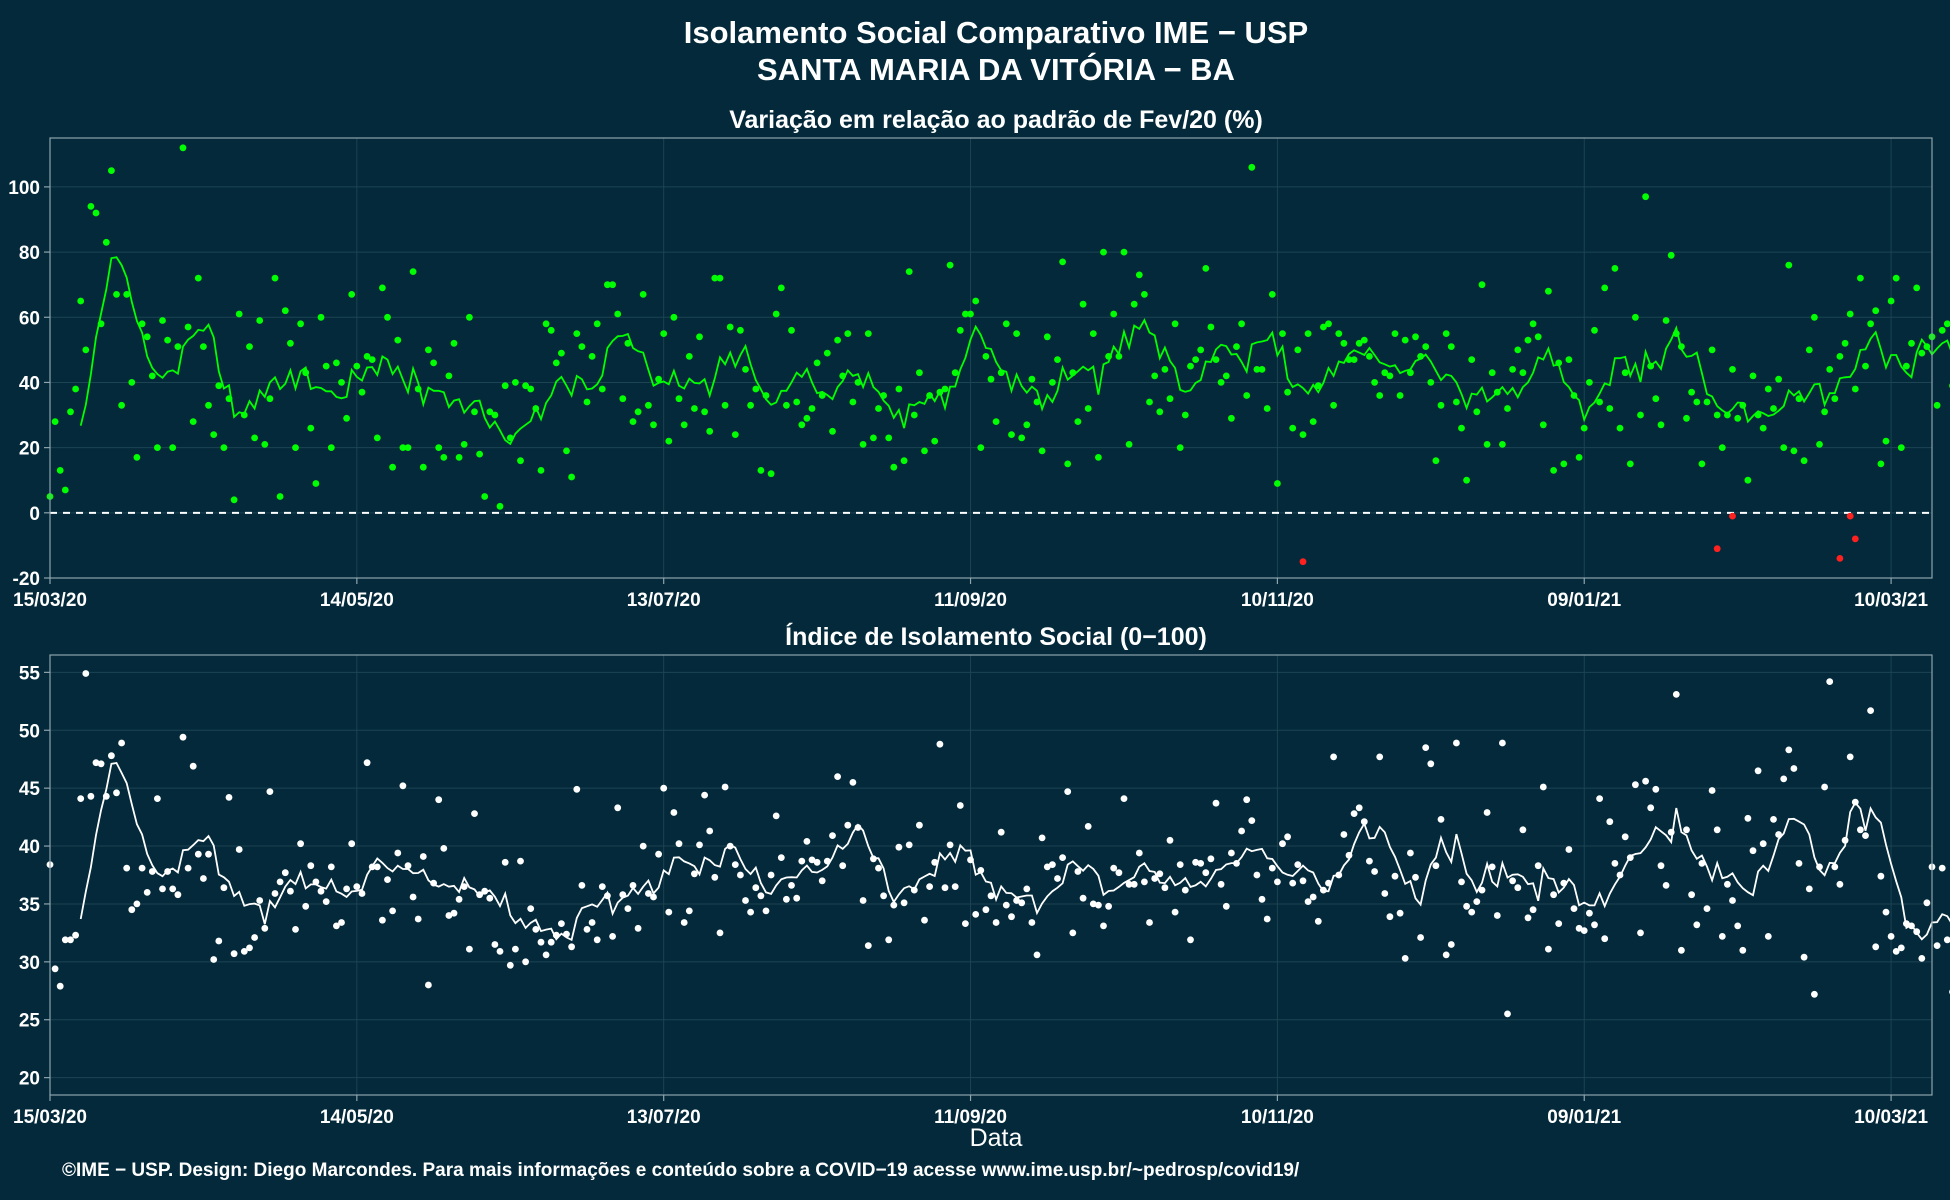  Describe the element at coordinates (970, 600) in the screenshot. I see `x-tick-label: 11/09/20` at that location.